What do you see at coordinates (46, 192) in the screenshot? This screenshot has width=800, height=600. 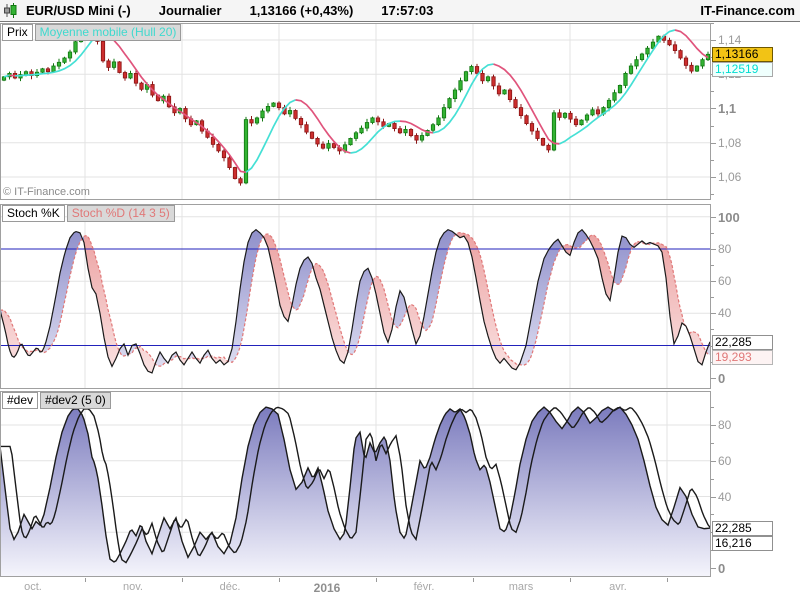 I see `watermark: © IT-Finance.com` at bounding box center [46, 192].